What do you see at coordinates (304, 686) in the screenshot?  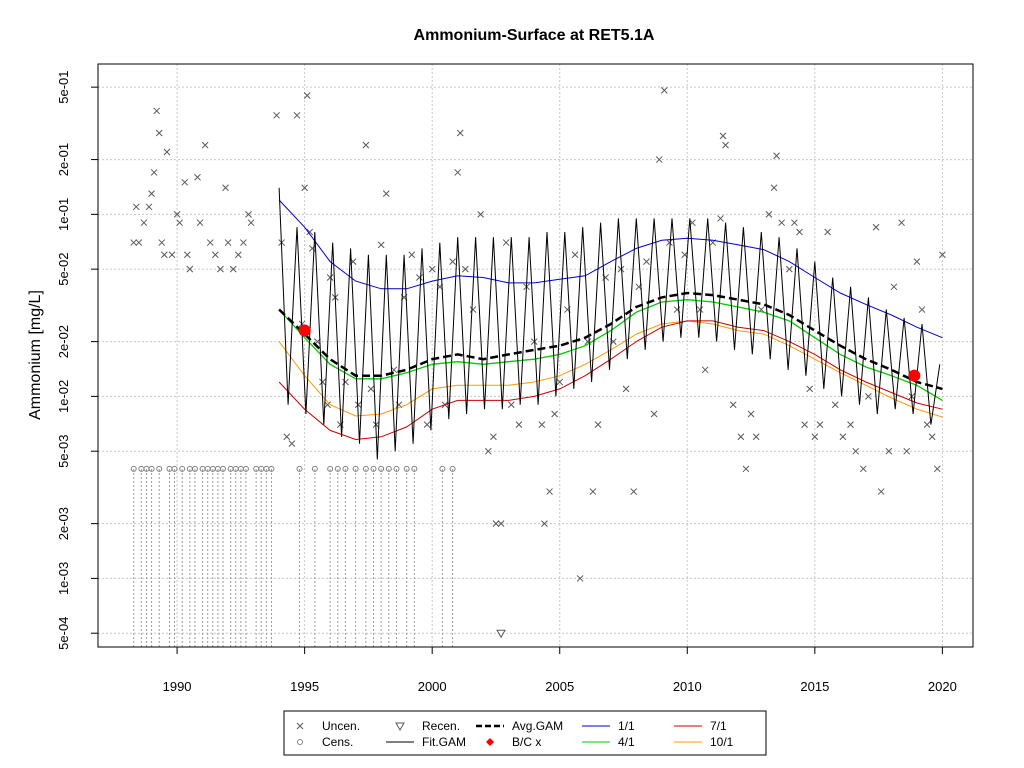 I see `x-tick-label: 1995` at bounding box center [304, 686].